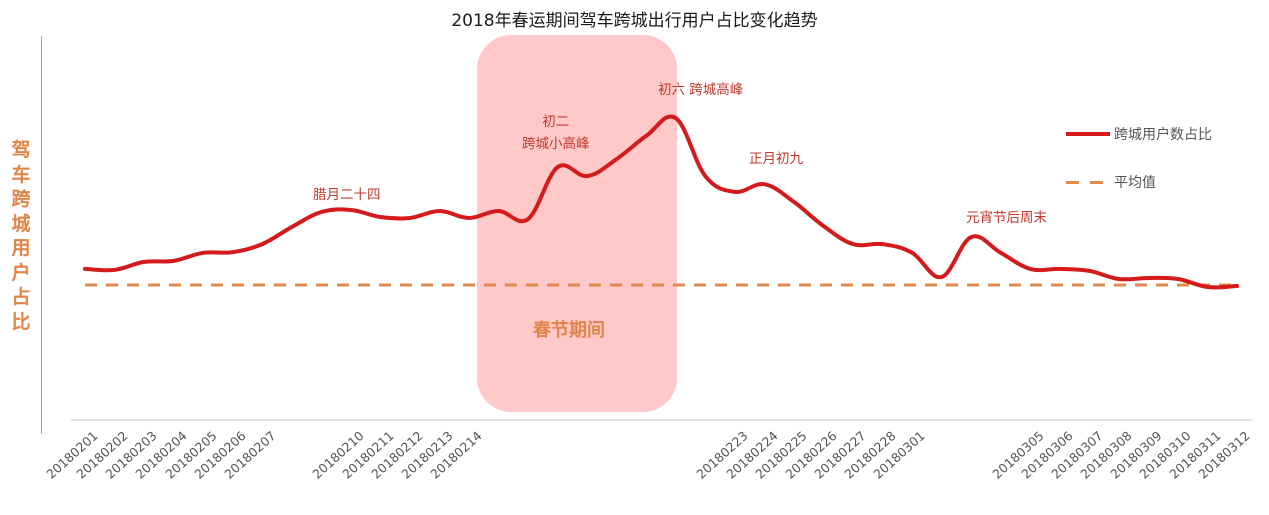 The width and height of the screenshot is (1269, 515). Describe the element at coordinates (1163, 135) in the screenshot. I see `legend-label-ratio: 跨城用户数占比` at that location.